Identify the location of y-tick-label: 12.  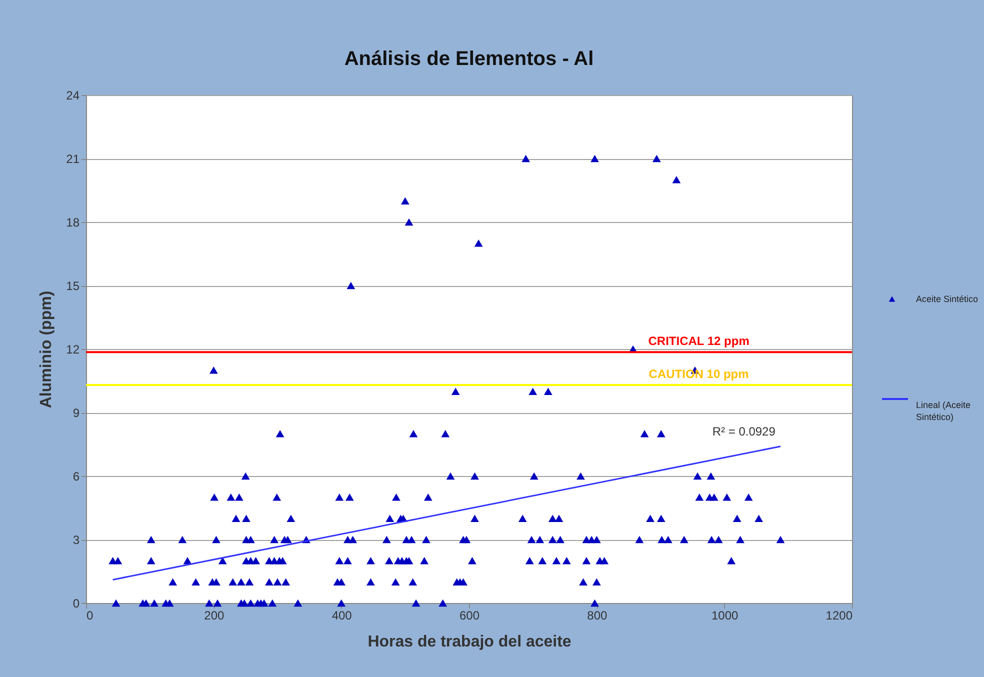
(73, 349).